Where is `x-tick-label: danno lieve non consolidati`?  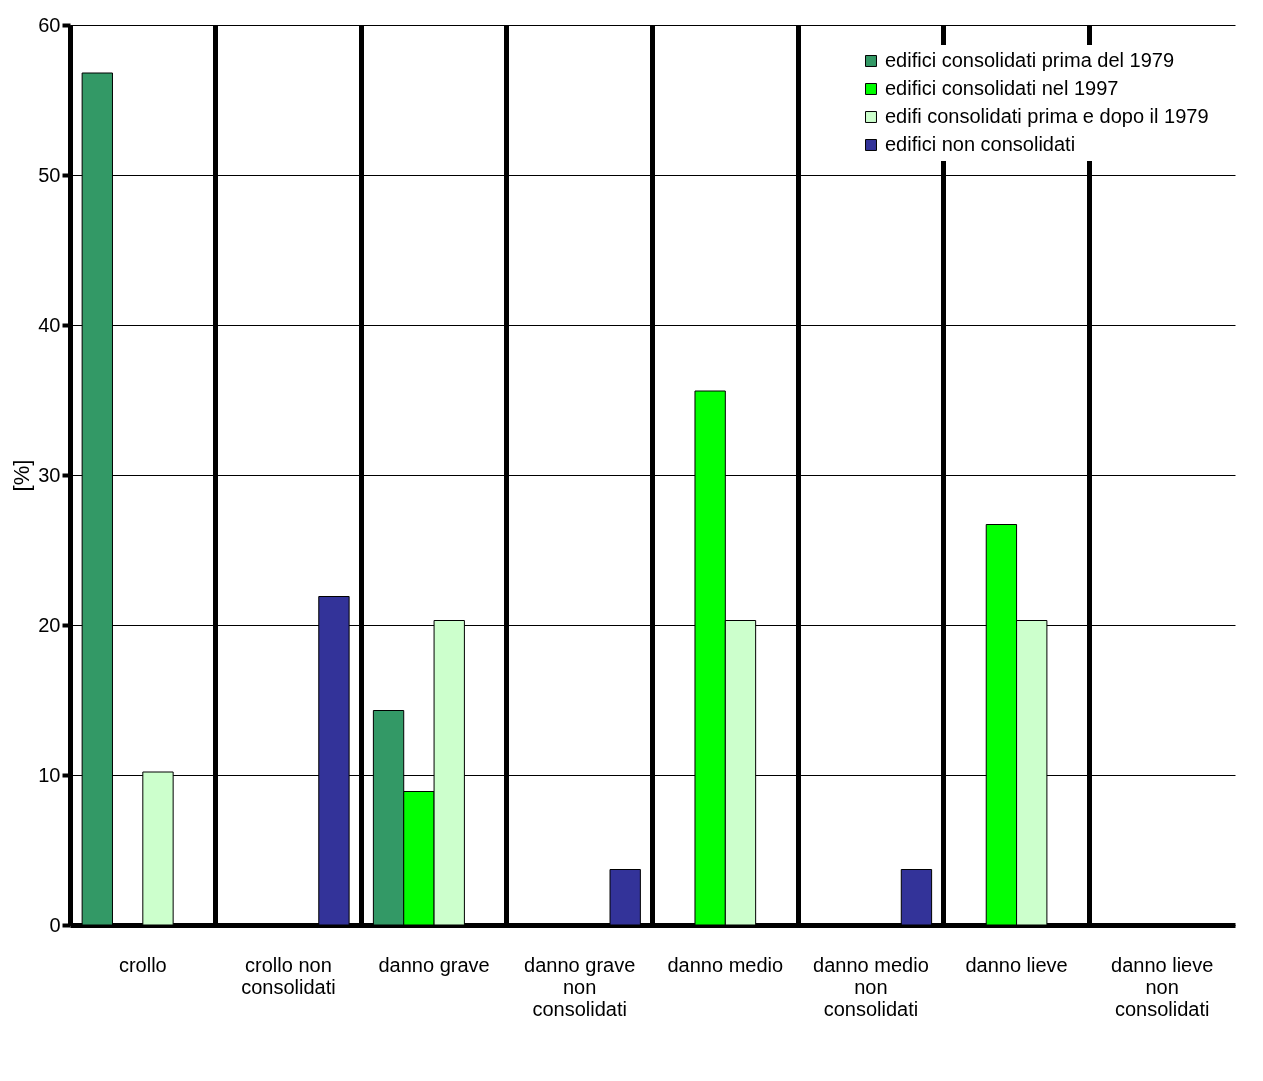 x-tick-label: danno lieve non consolidati is located at coordinates (1162, 986).